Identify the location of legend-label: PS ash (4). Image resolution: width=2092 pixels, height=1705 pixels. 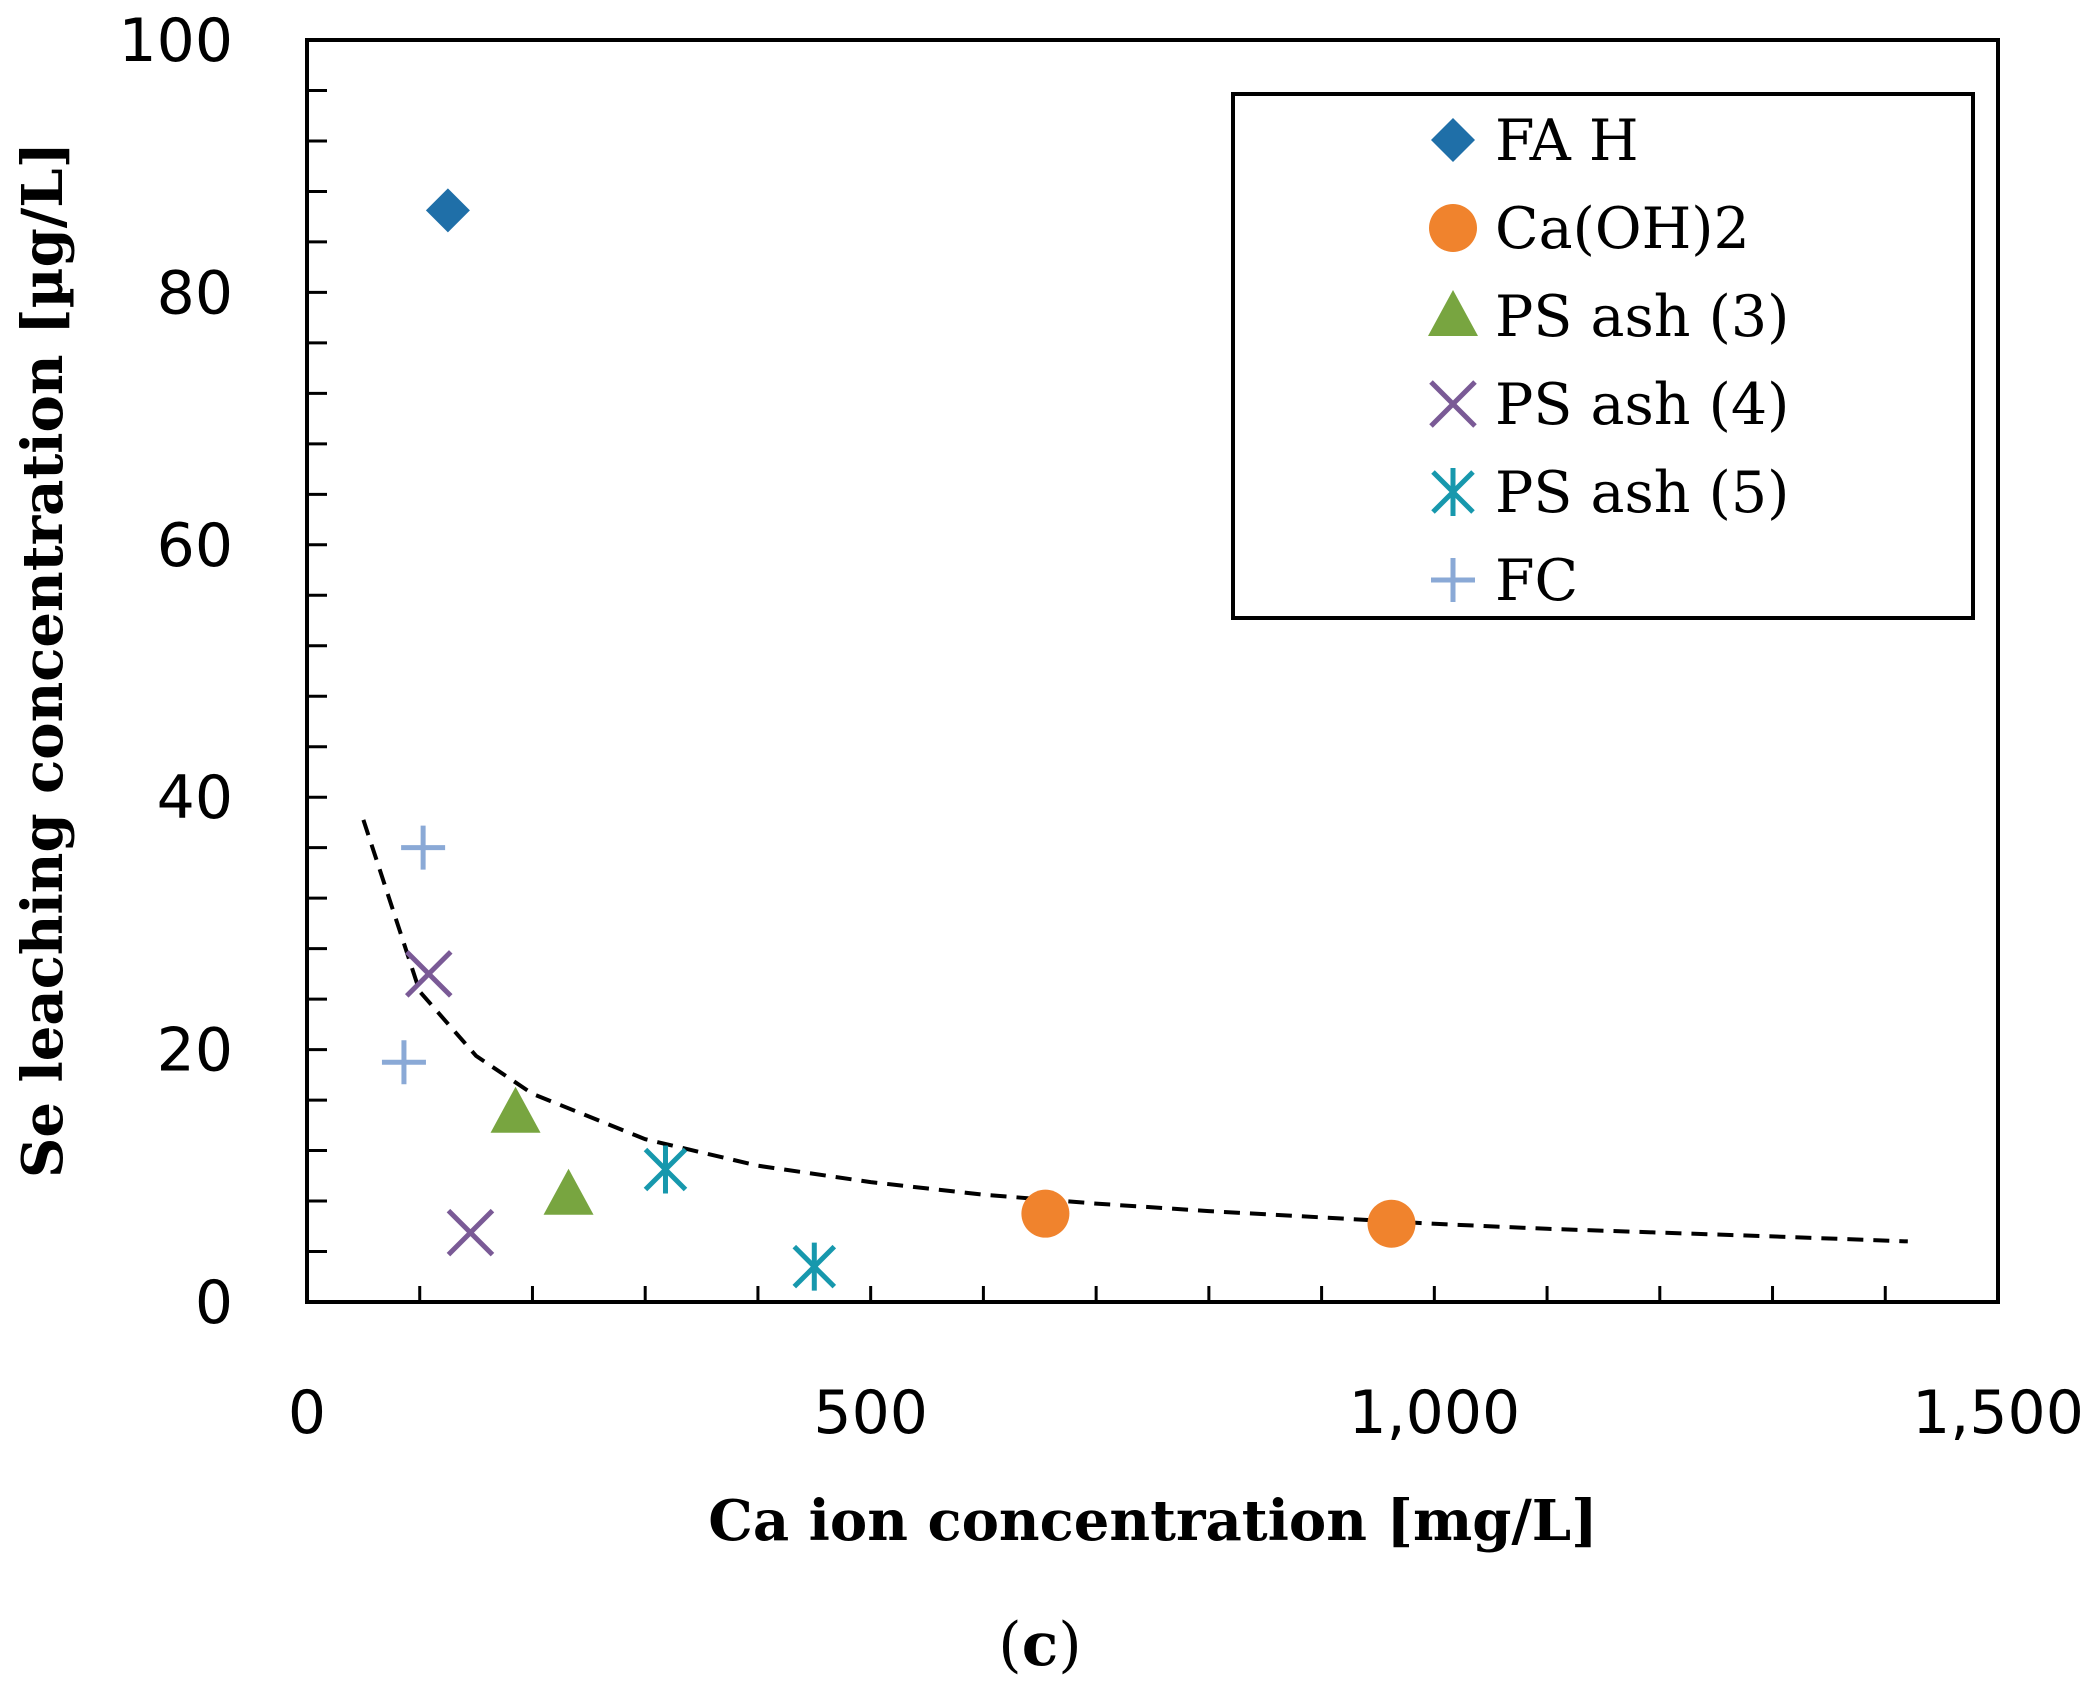
(1642, 405).